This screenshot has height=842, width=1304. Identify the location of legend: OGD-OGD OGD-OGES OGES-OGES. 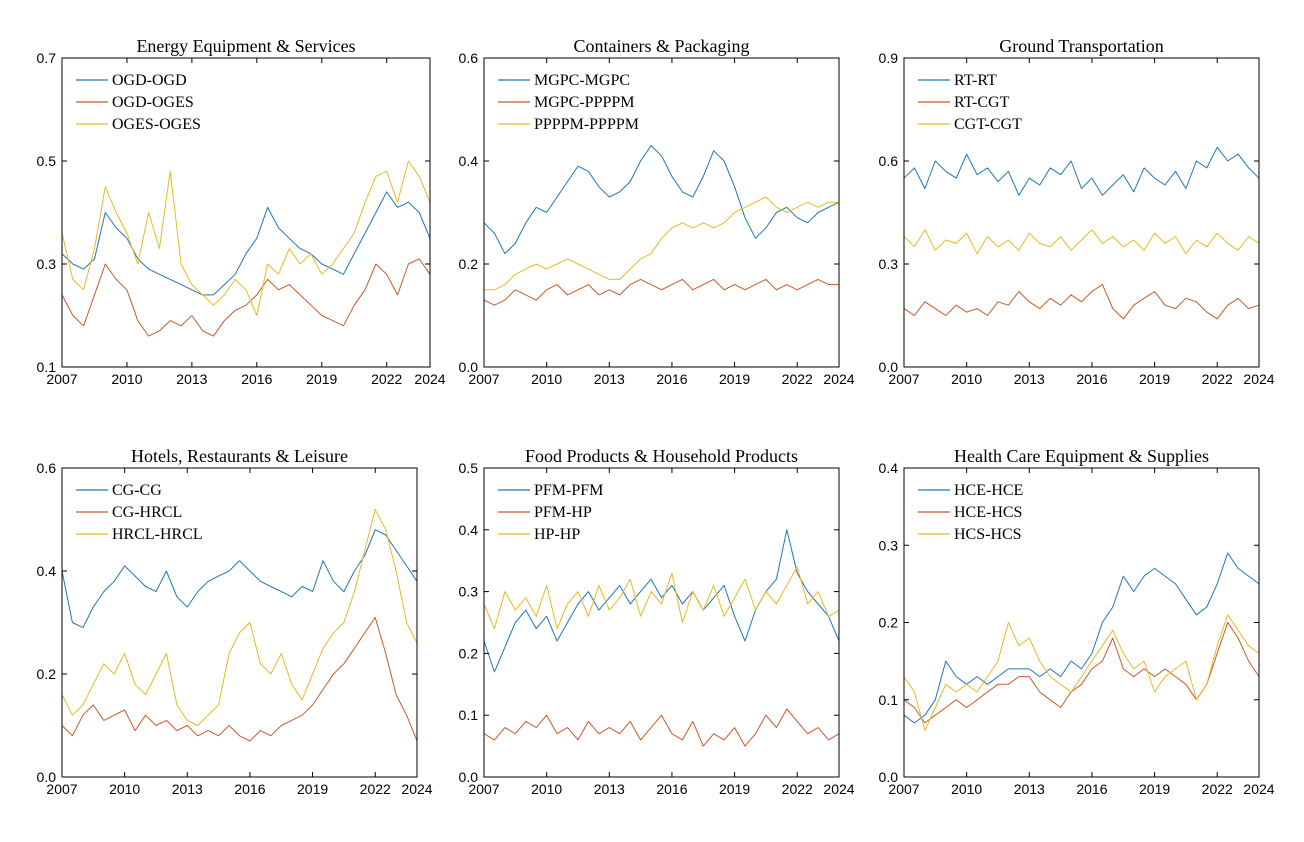
(138, 102).